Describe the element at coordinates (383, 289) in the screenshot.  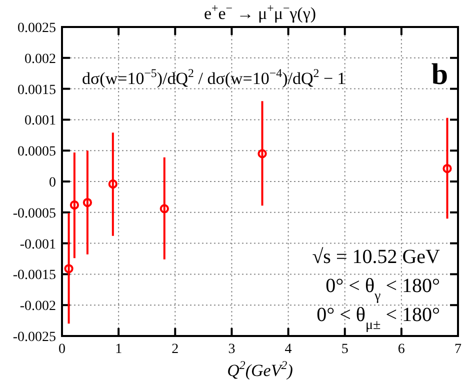
I see `annotation: 0° < θ$_{γ}$ < 180°` at that location.